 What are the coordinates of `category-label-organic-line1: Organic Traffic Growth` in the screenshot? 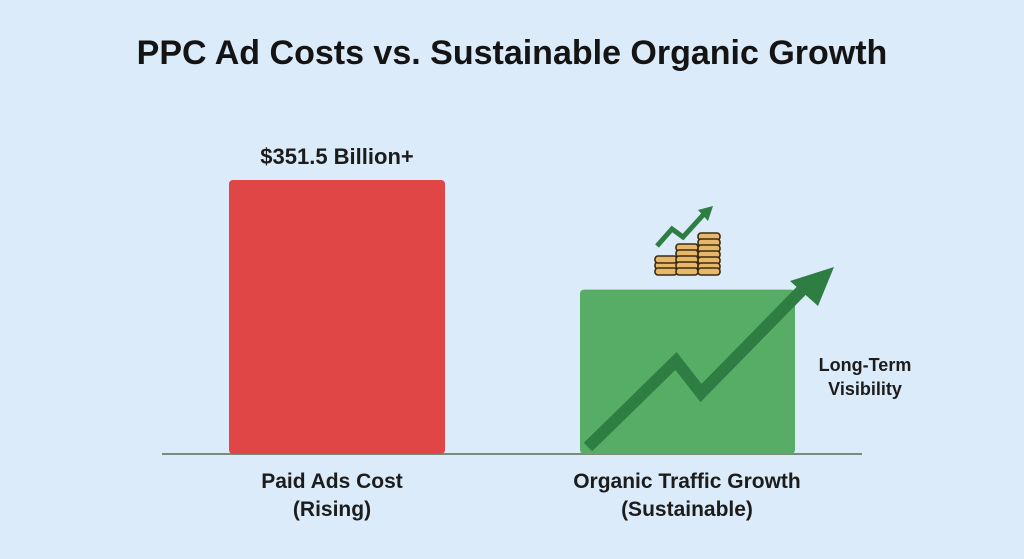 It's located at (687, 481).